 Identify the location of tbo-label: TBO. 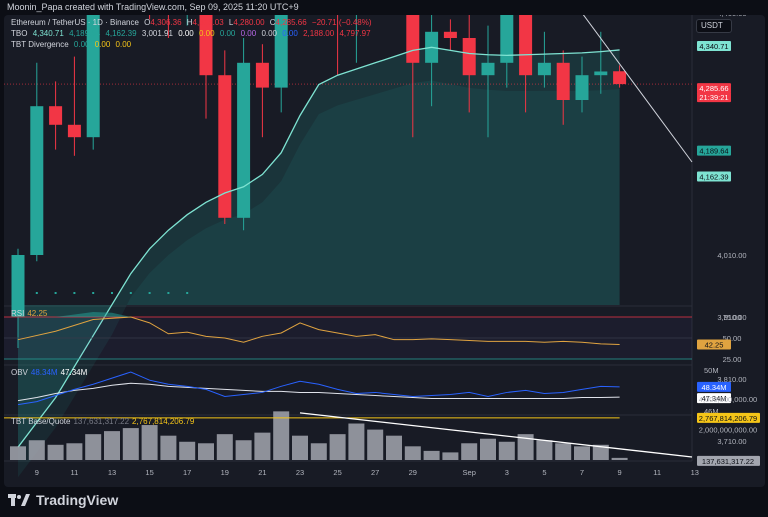
(19, 33).